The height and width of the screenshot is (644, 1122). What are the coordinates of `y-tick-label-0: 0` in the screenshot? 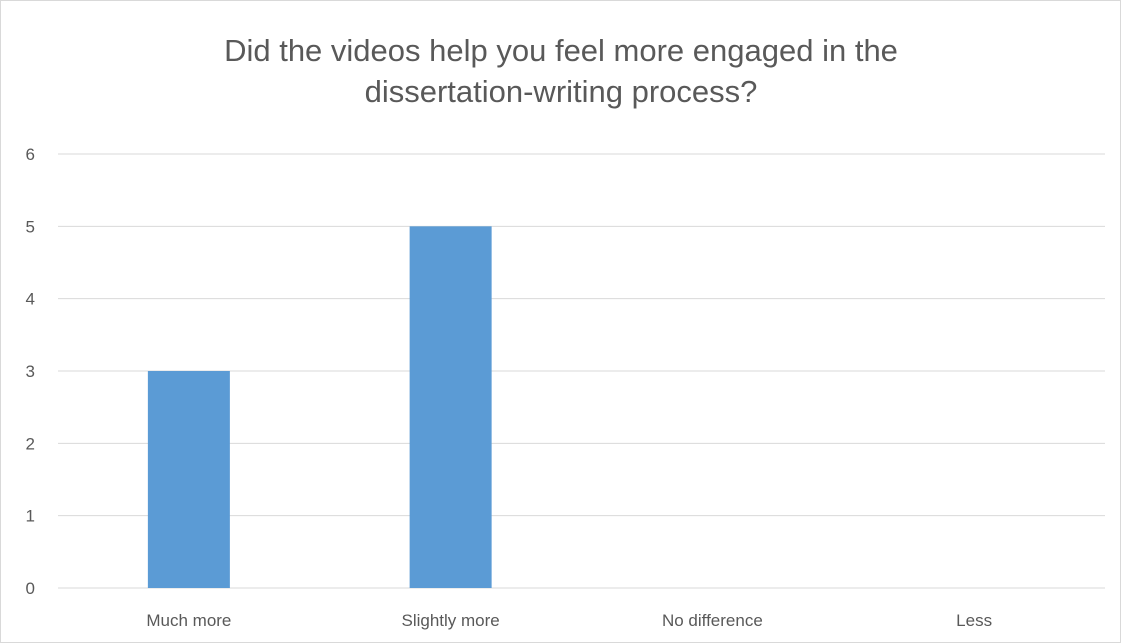 It's located at (30, 588).